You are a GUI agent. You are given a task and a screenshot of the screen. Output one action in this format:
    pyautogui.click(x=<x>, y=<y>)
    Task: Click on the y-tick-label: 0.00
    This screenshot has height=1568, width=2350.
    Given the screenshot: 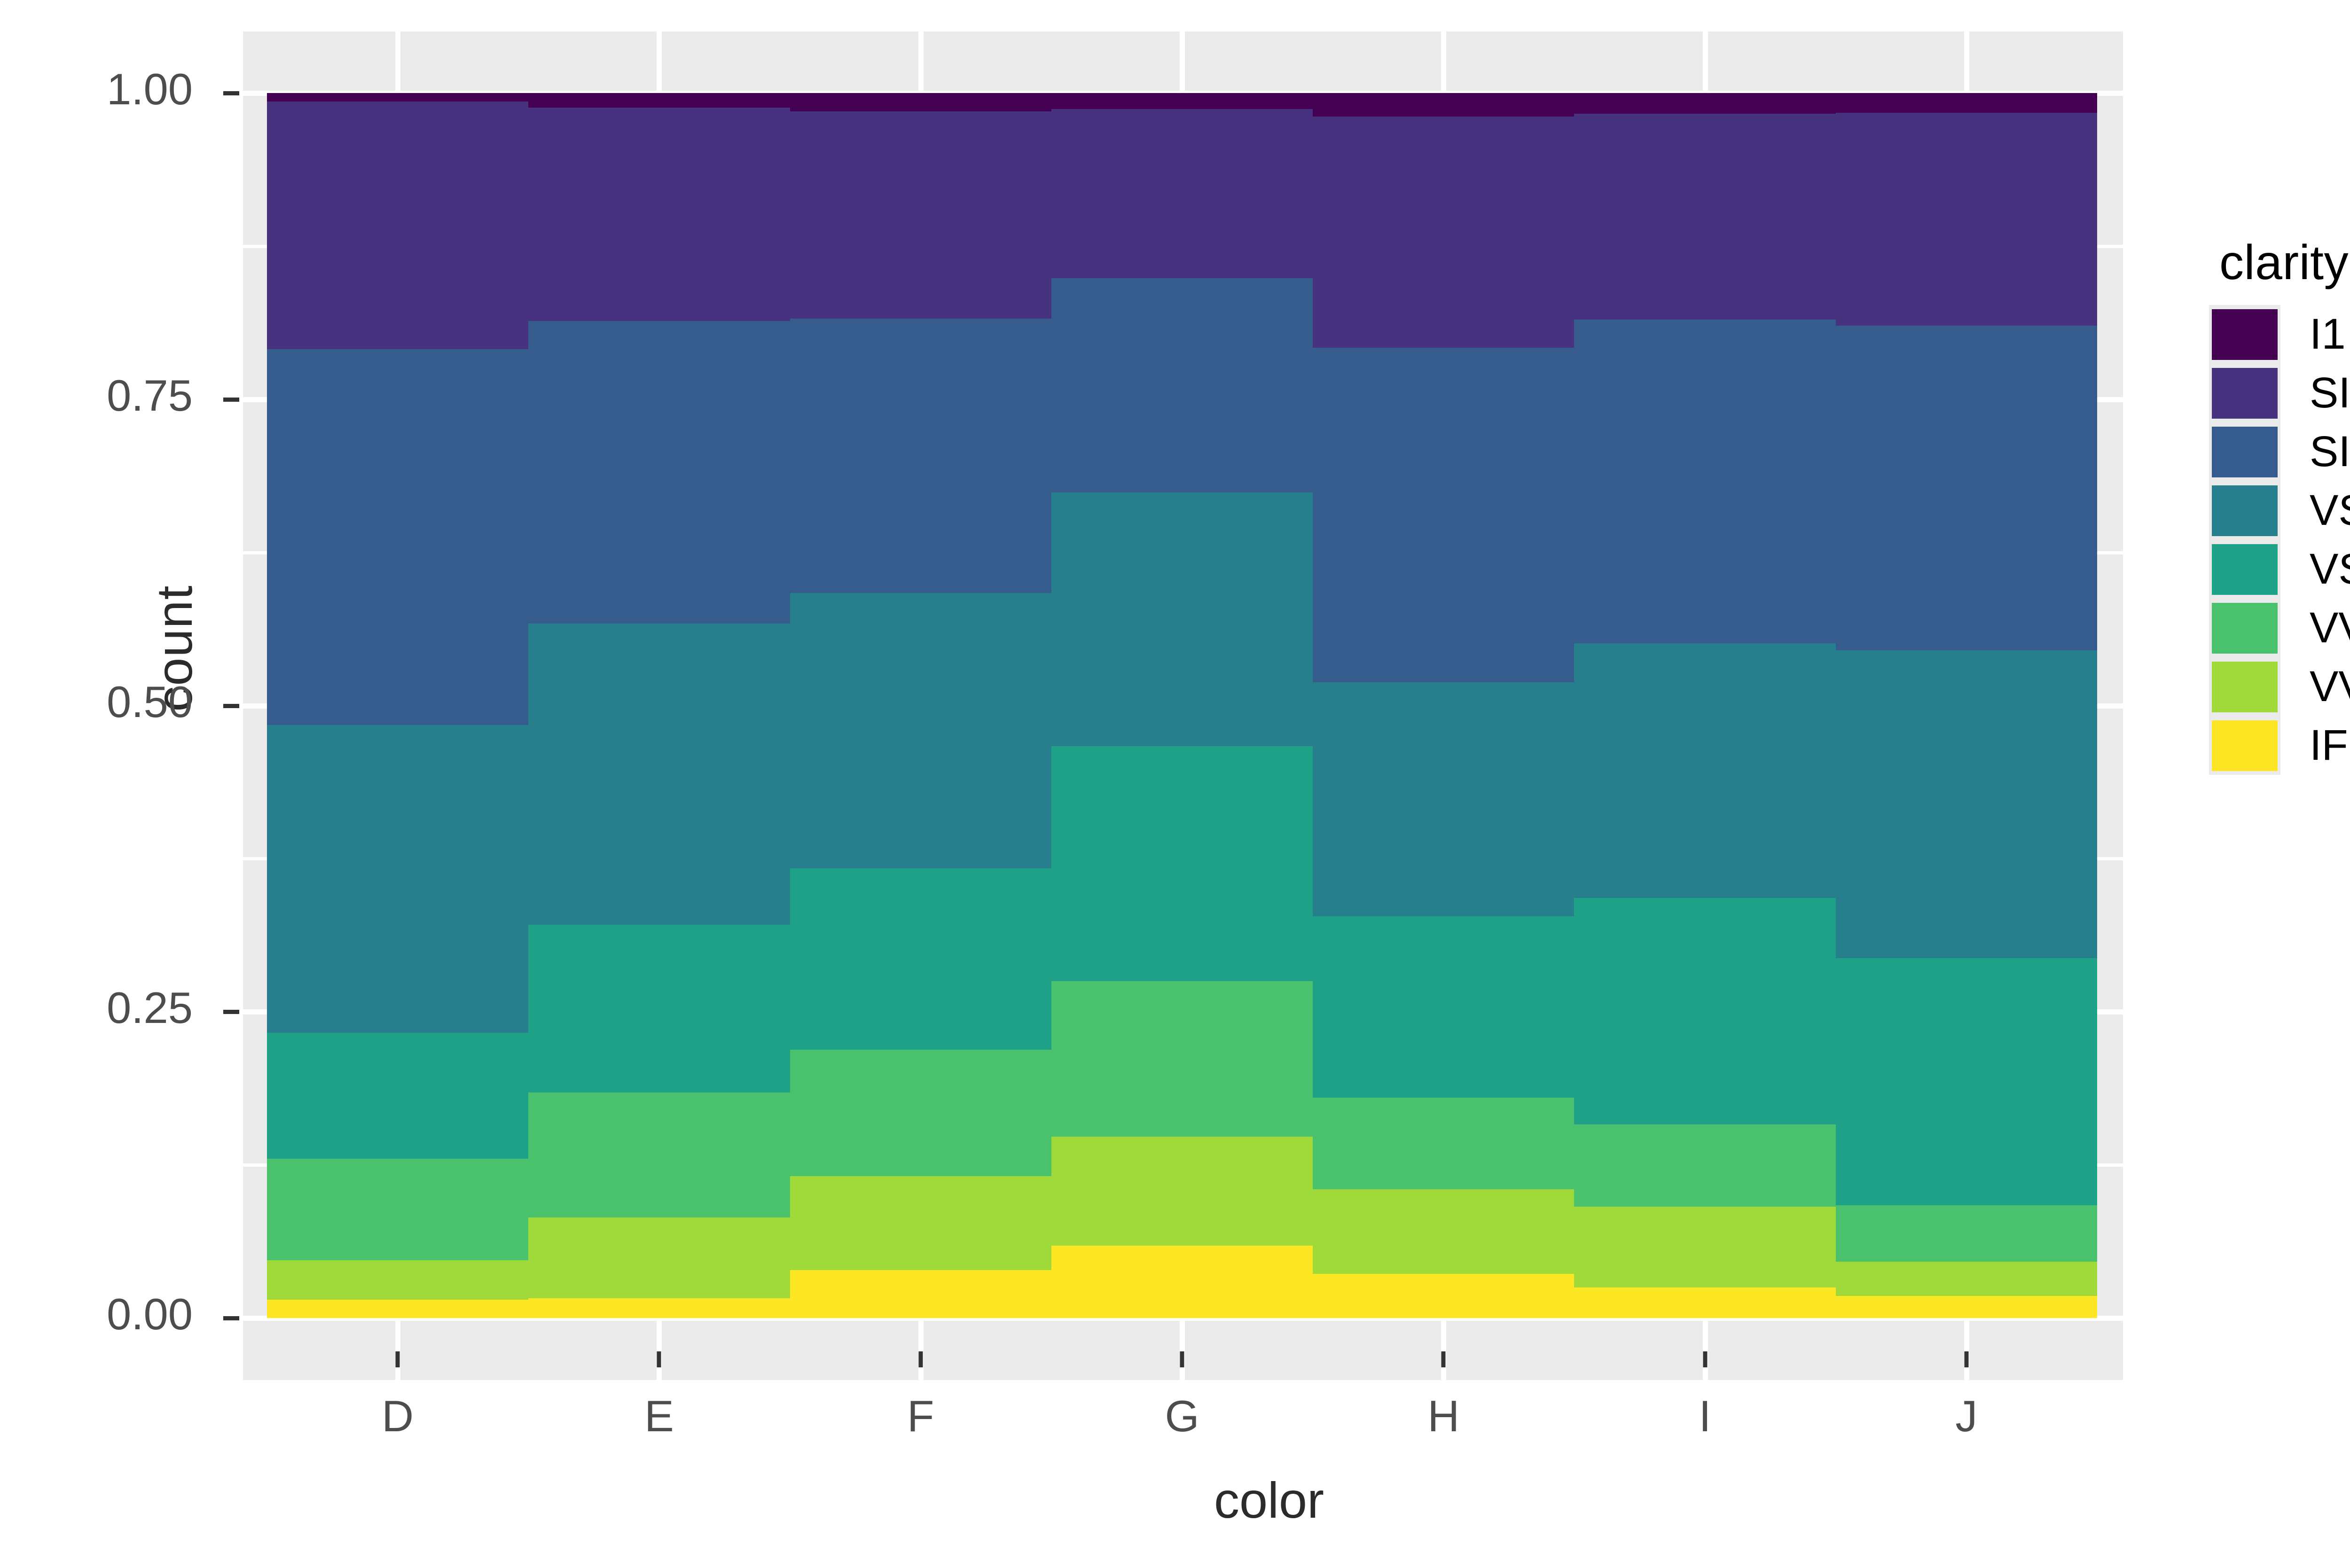 What is the action you would take?
    pyautogui.click(x=150, y=1314)
    